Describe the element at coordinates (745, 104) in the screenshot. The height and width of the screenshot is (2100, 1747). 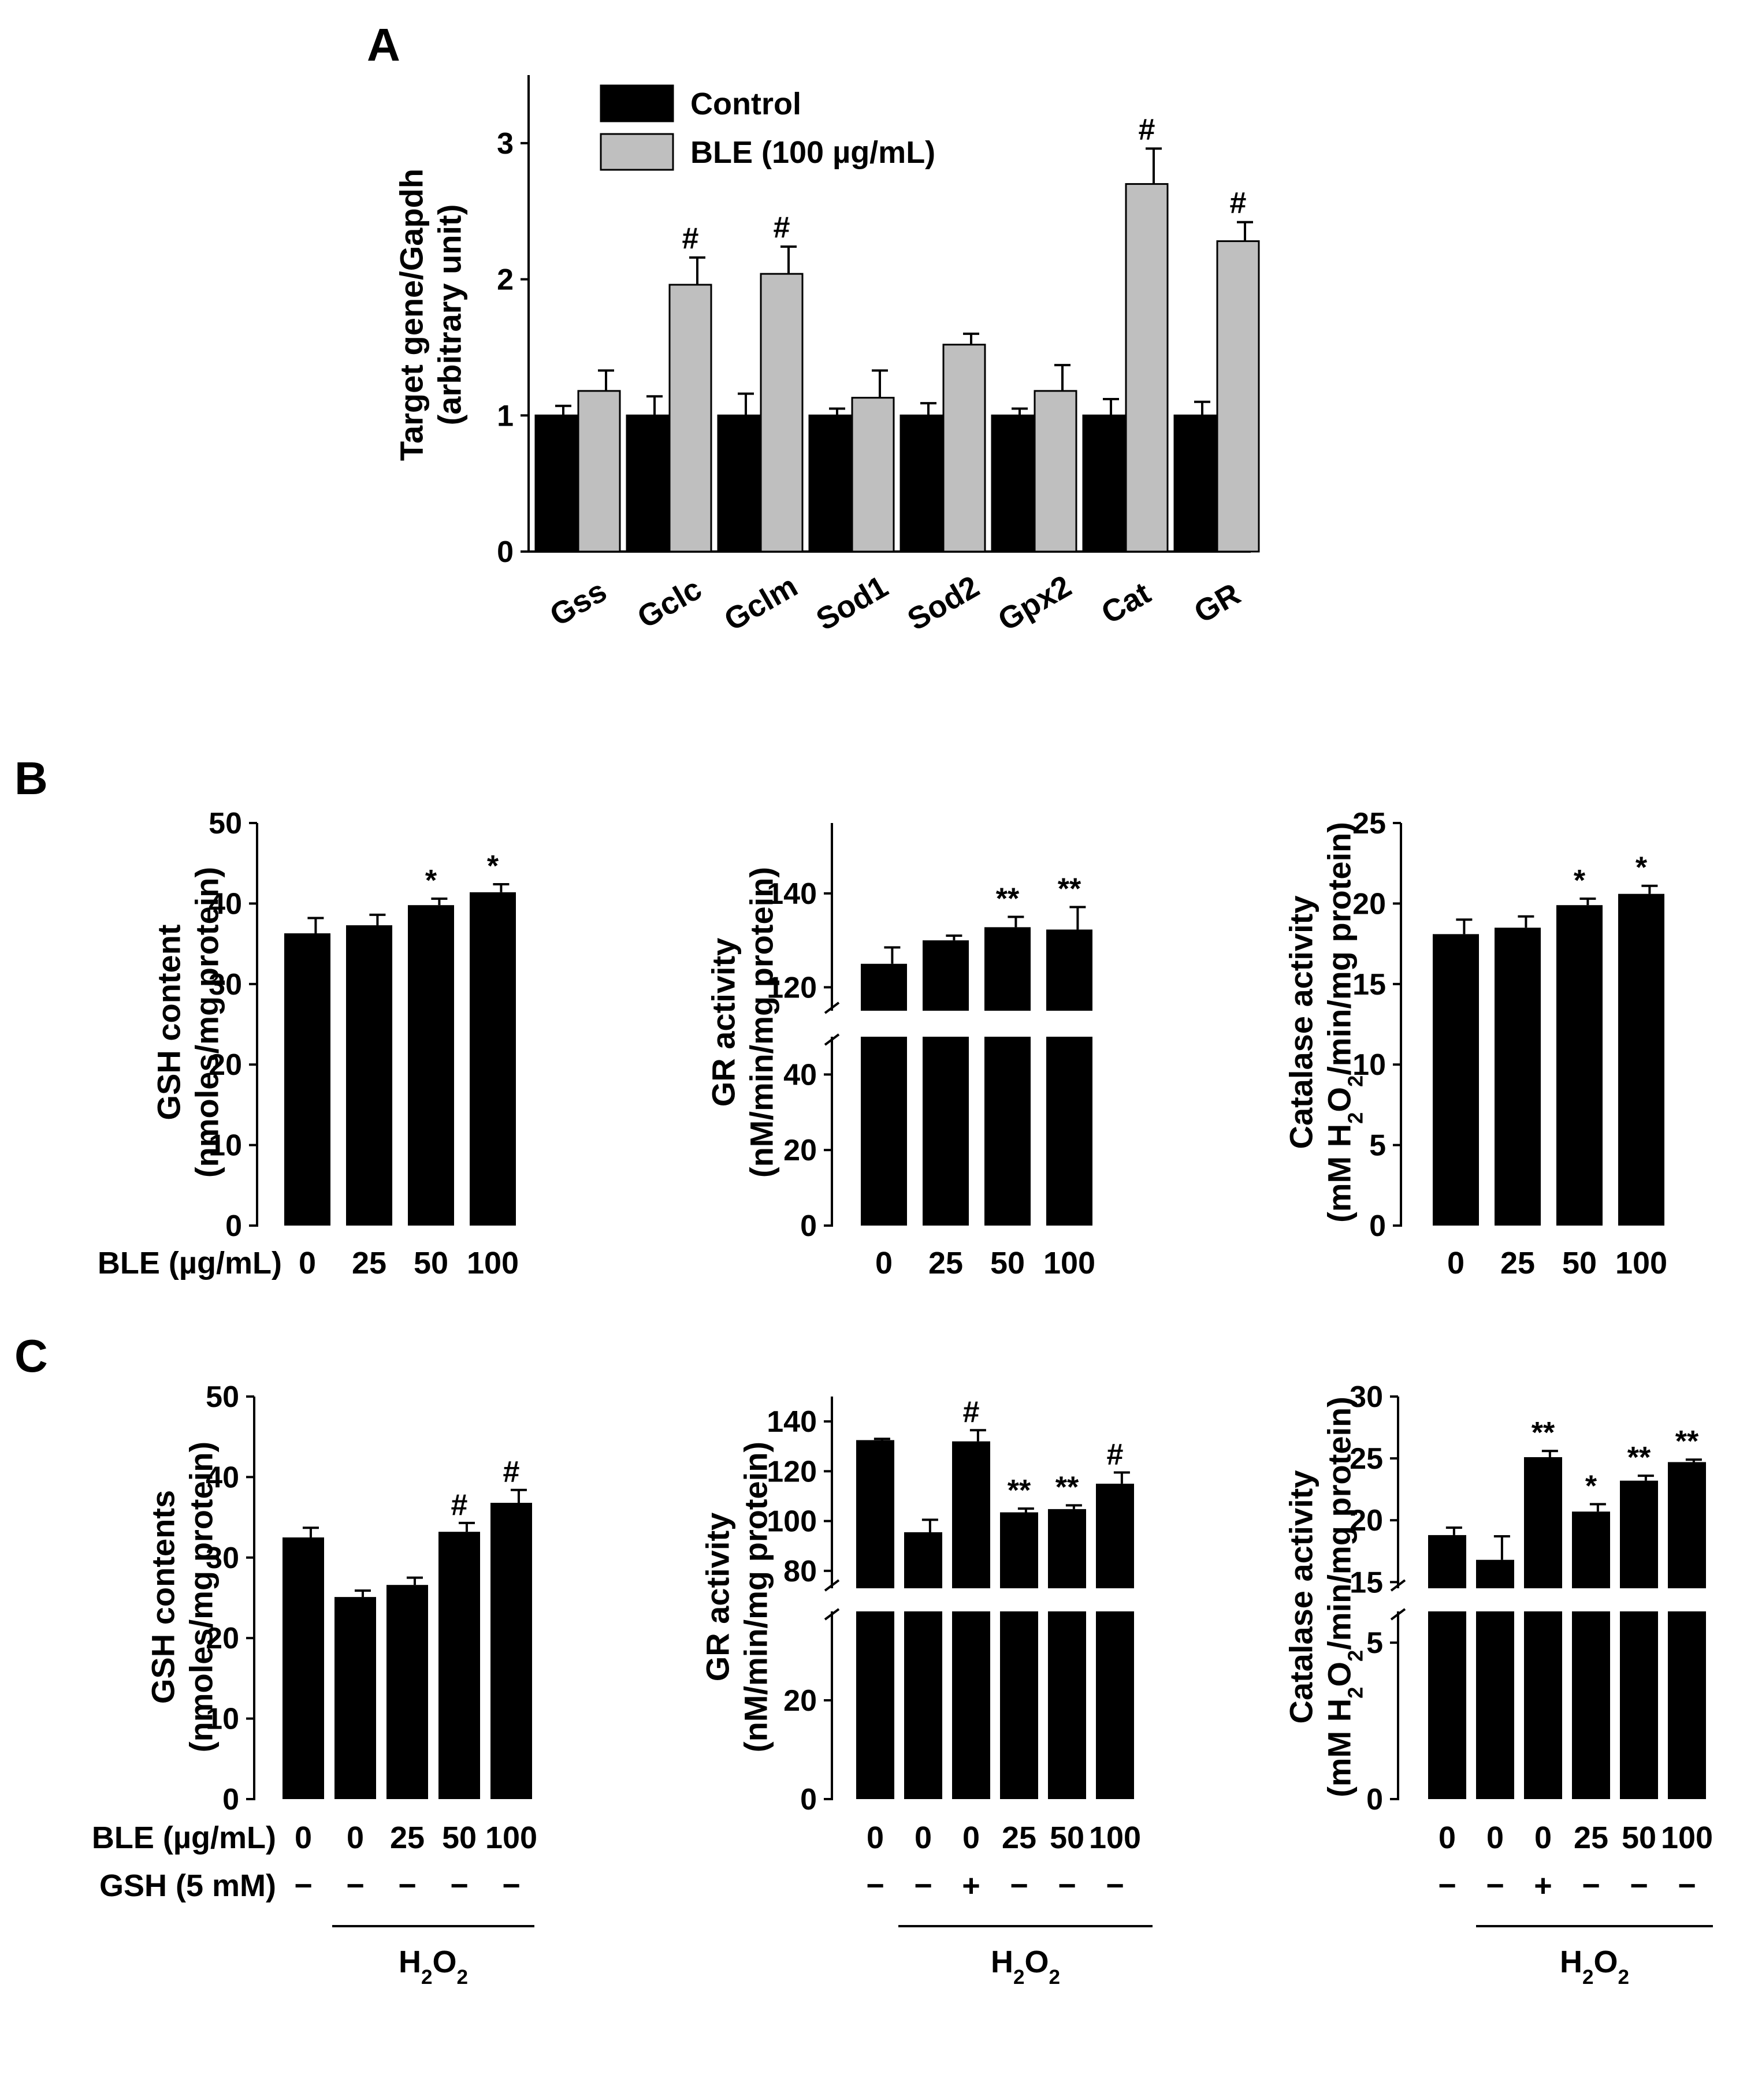
I see `legend-label: Control` at that location.